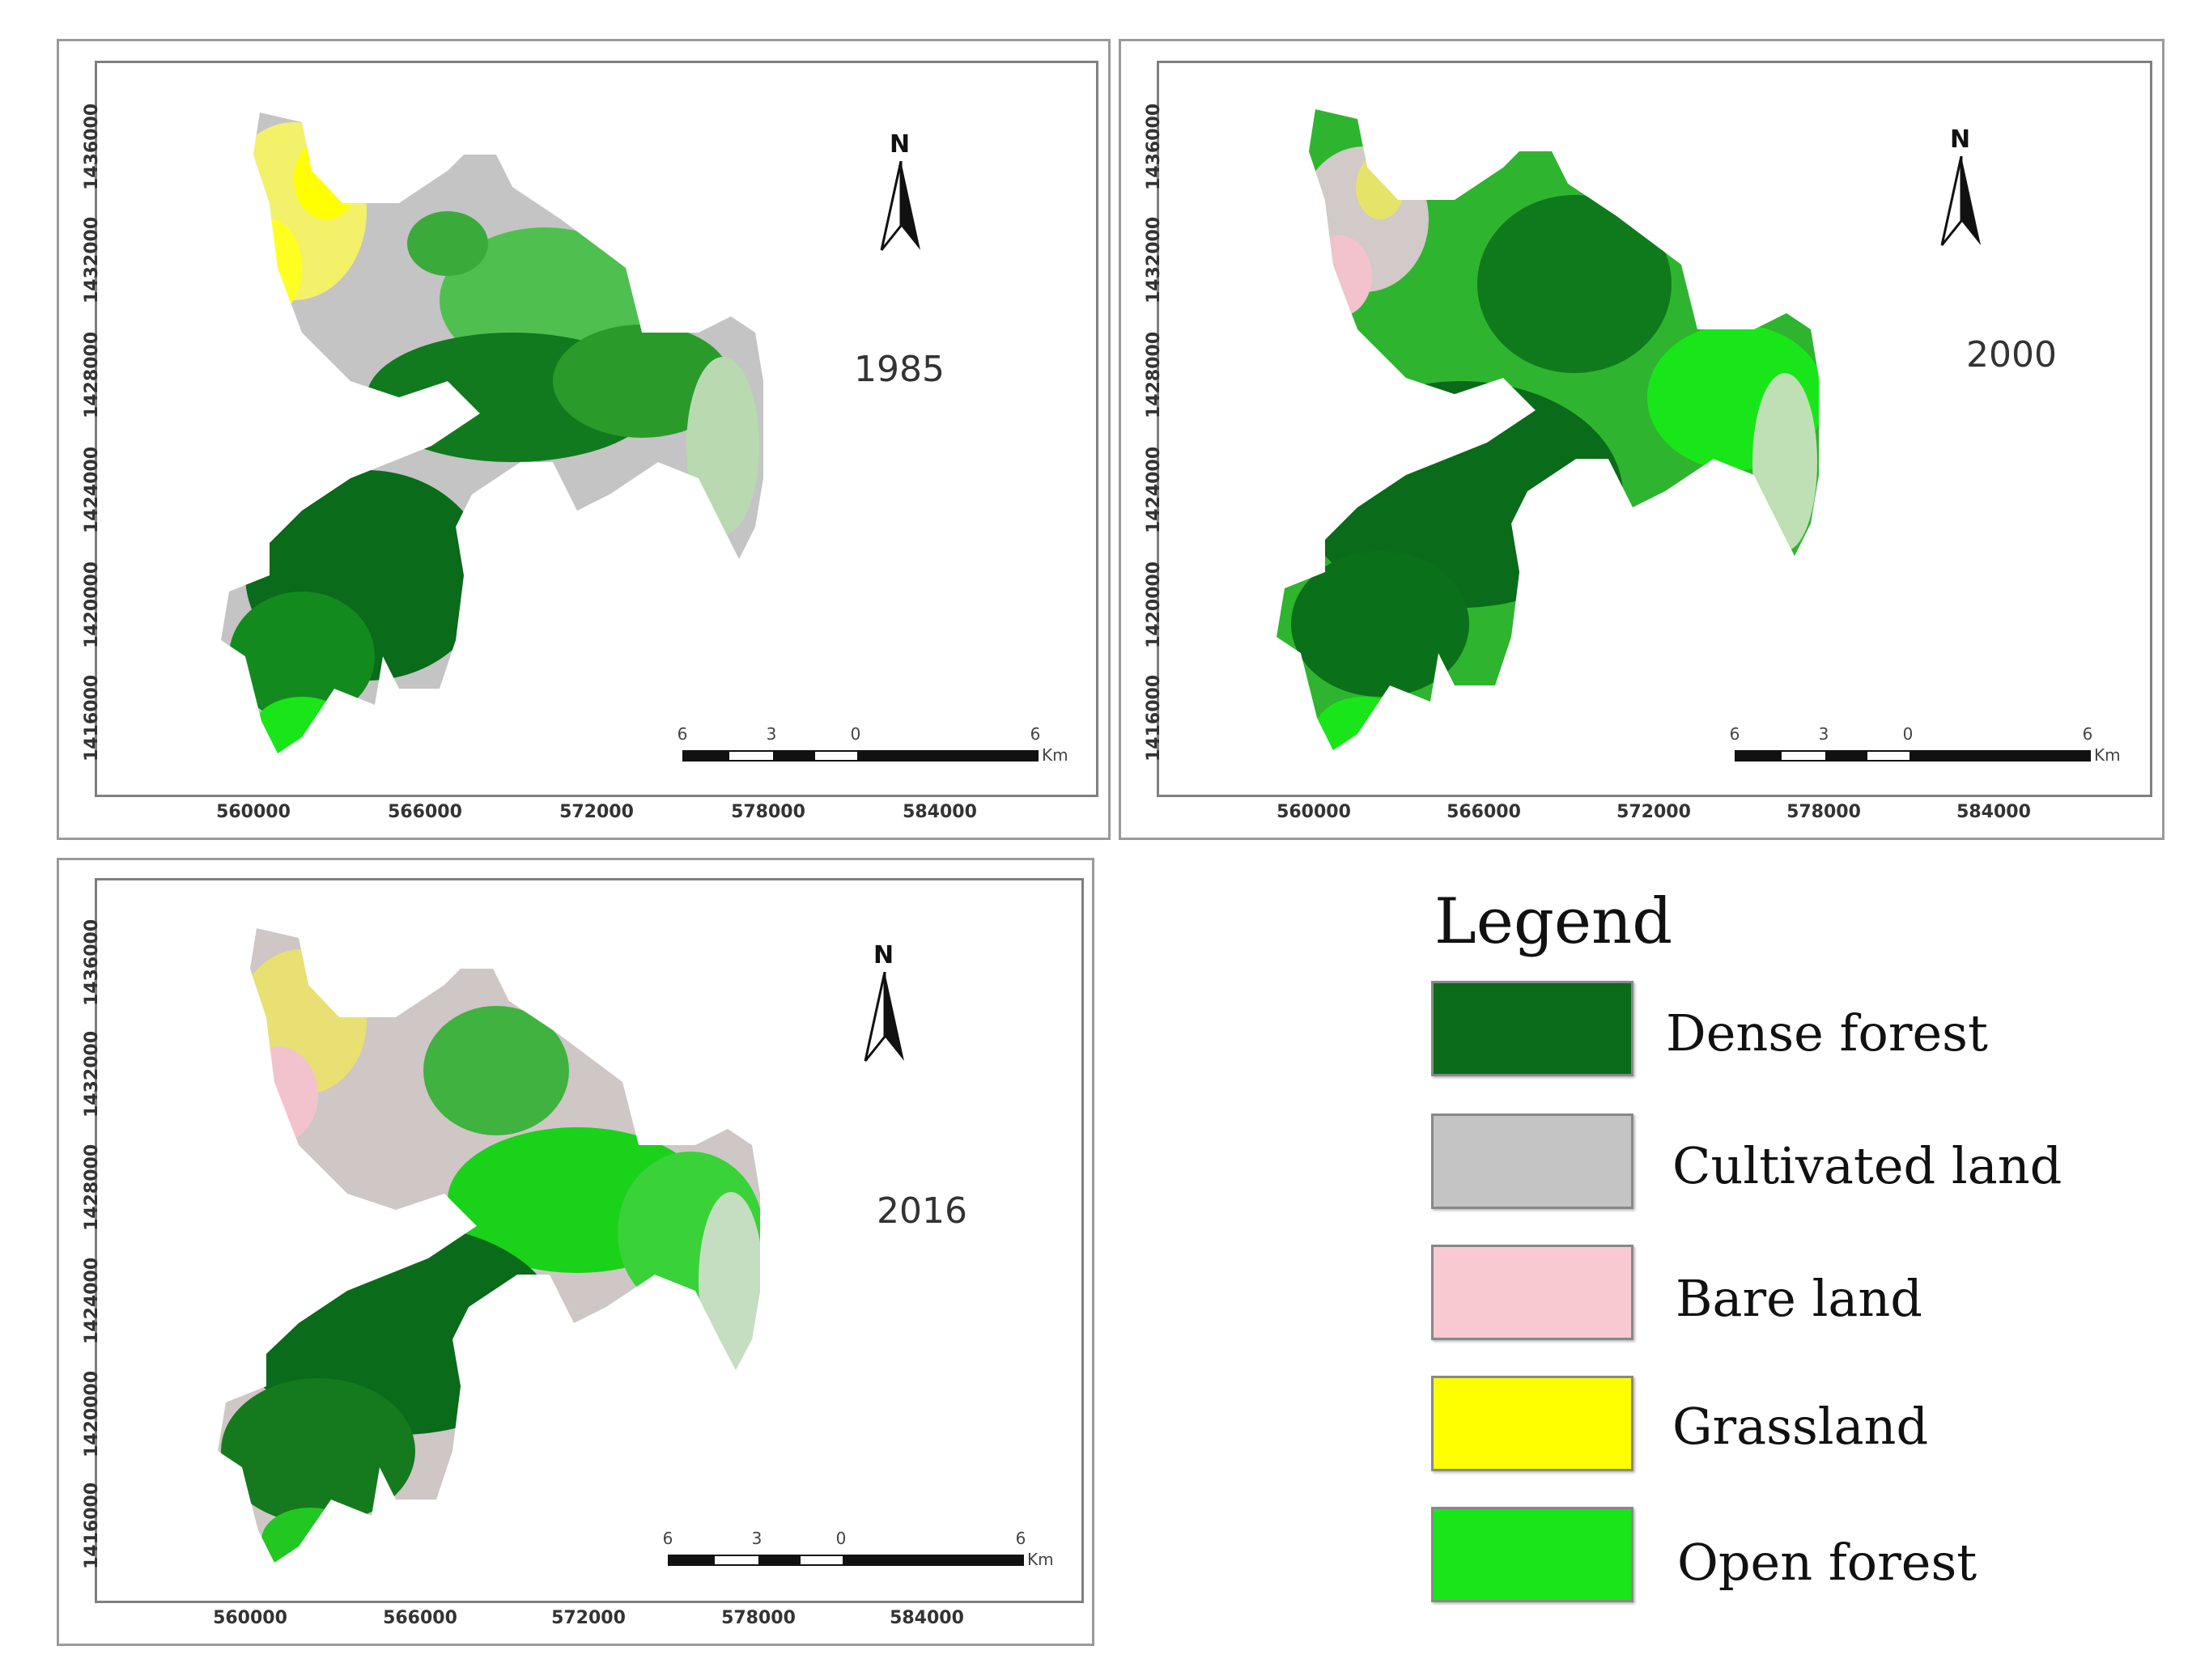  Describe the element at coordinates (1532, 1028) in the screenshot. I see `legend-swatch-dense-forest` at that location.